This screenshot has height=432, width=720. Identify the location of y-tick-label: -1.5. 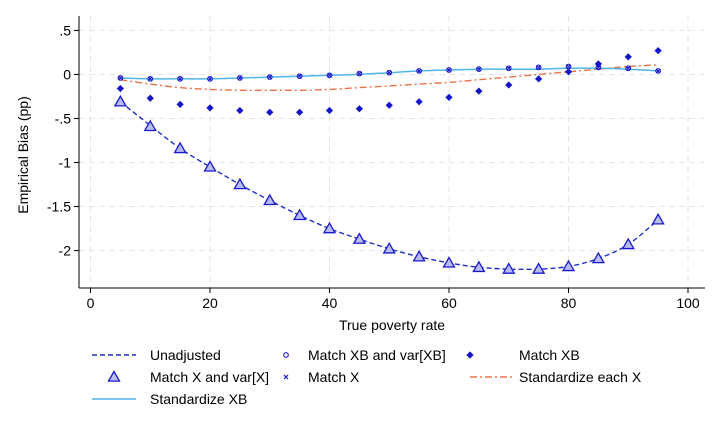
(59, 207).